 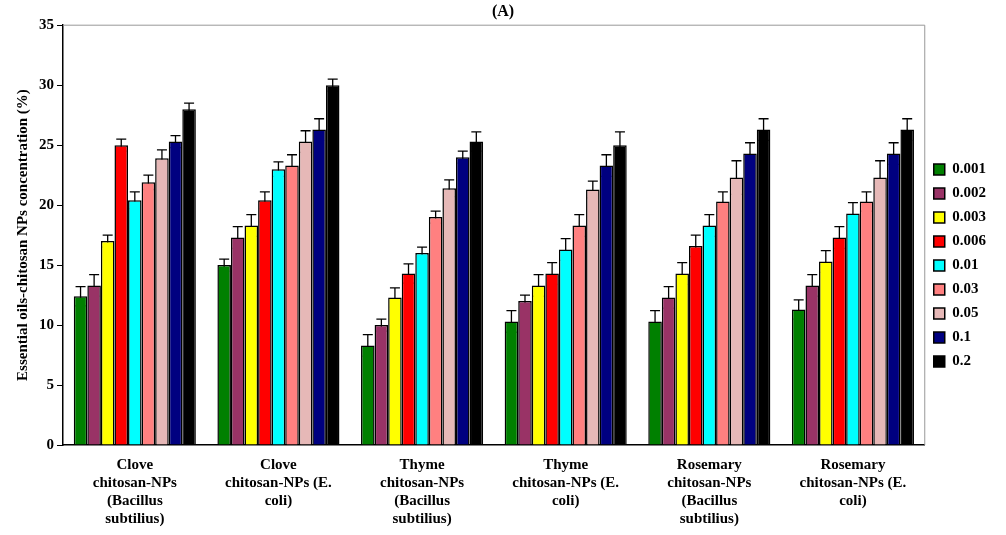 What do you see at coordinates (135, 491) in the screenshot?
I see `x-tick-label: Clove chitosan-NPs (Bacillus subtilius)` at bounding box center [135, 491].